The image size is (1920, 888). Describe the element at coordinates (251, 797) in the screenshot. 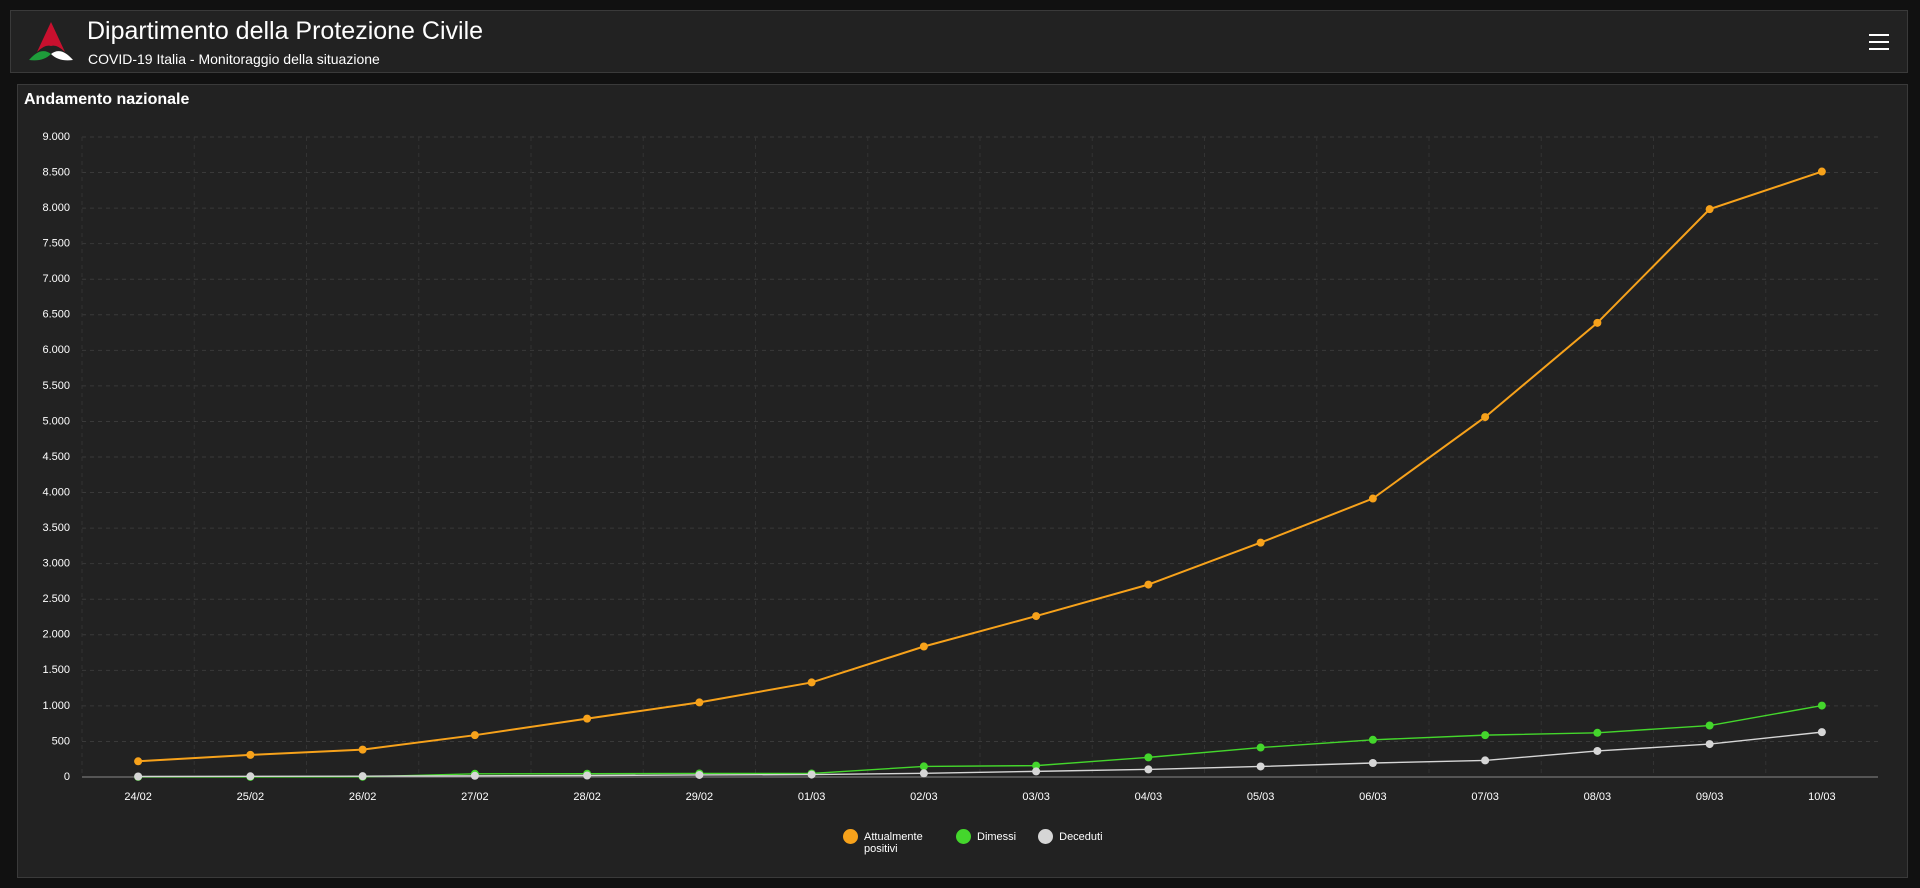

I see `x-tick-label: 25/02` at that location.